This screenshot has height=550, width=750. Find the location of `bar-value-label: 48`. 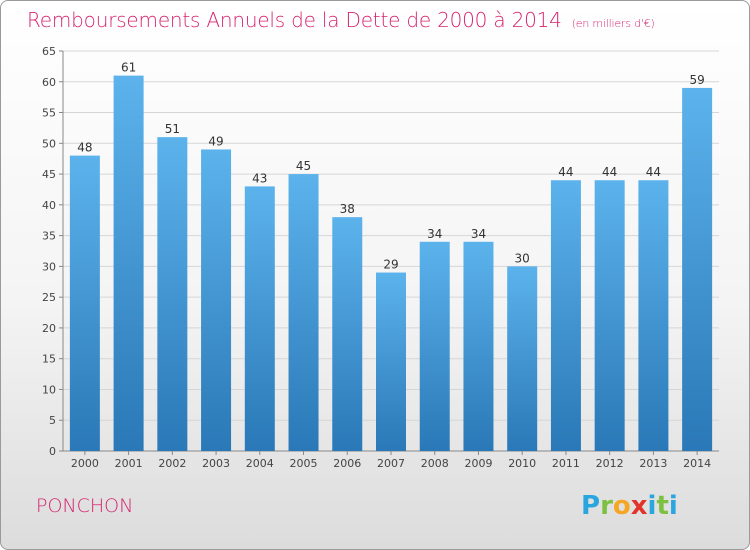

bar-value-label: 48 is located at coordinates (84, 148).